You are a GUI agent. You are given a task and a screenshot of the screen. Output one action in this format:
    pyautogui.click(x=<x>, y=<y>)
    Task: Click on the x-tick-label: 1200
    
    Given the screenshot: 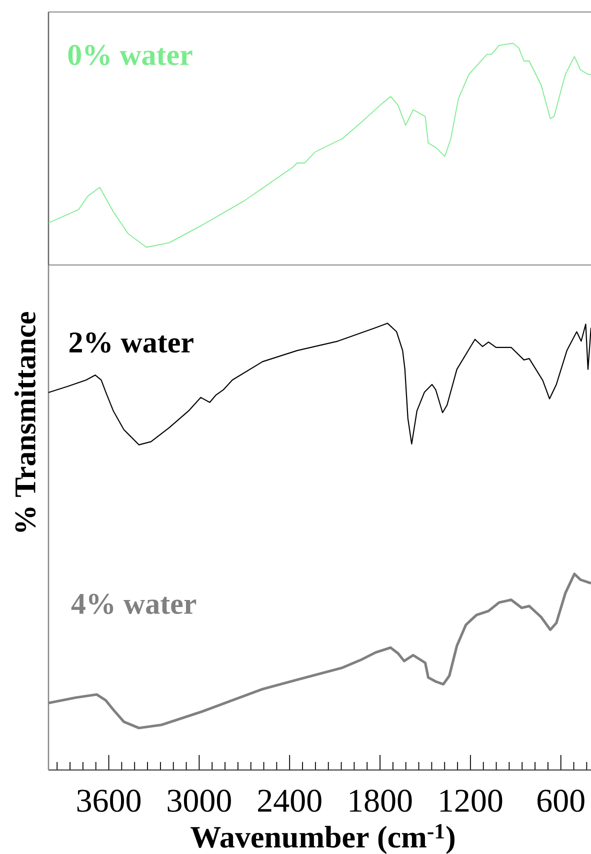 What is the action you would take?
    pyautogui.click(x=471, y=801)
    